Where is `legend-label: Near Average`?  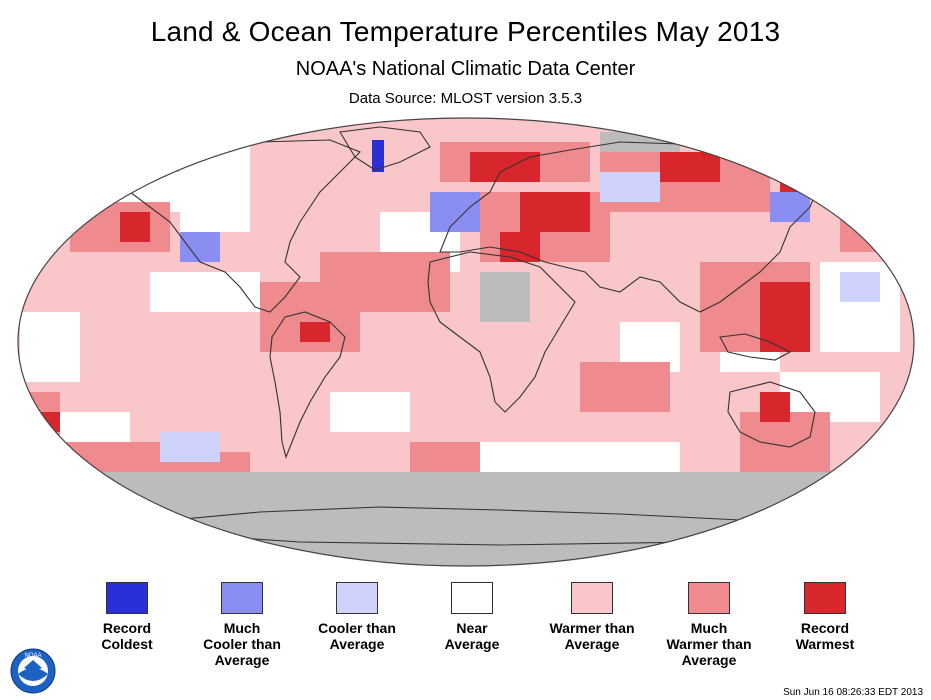 legend-label: Near Average is located at coordinates (472, 636).